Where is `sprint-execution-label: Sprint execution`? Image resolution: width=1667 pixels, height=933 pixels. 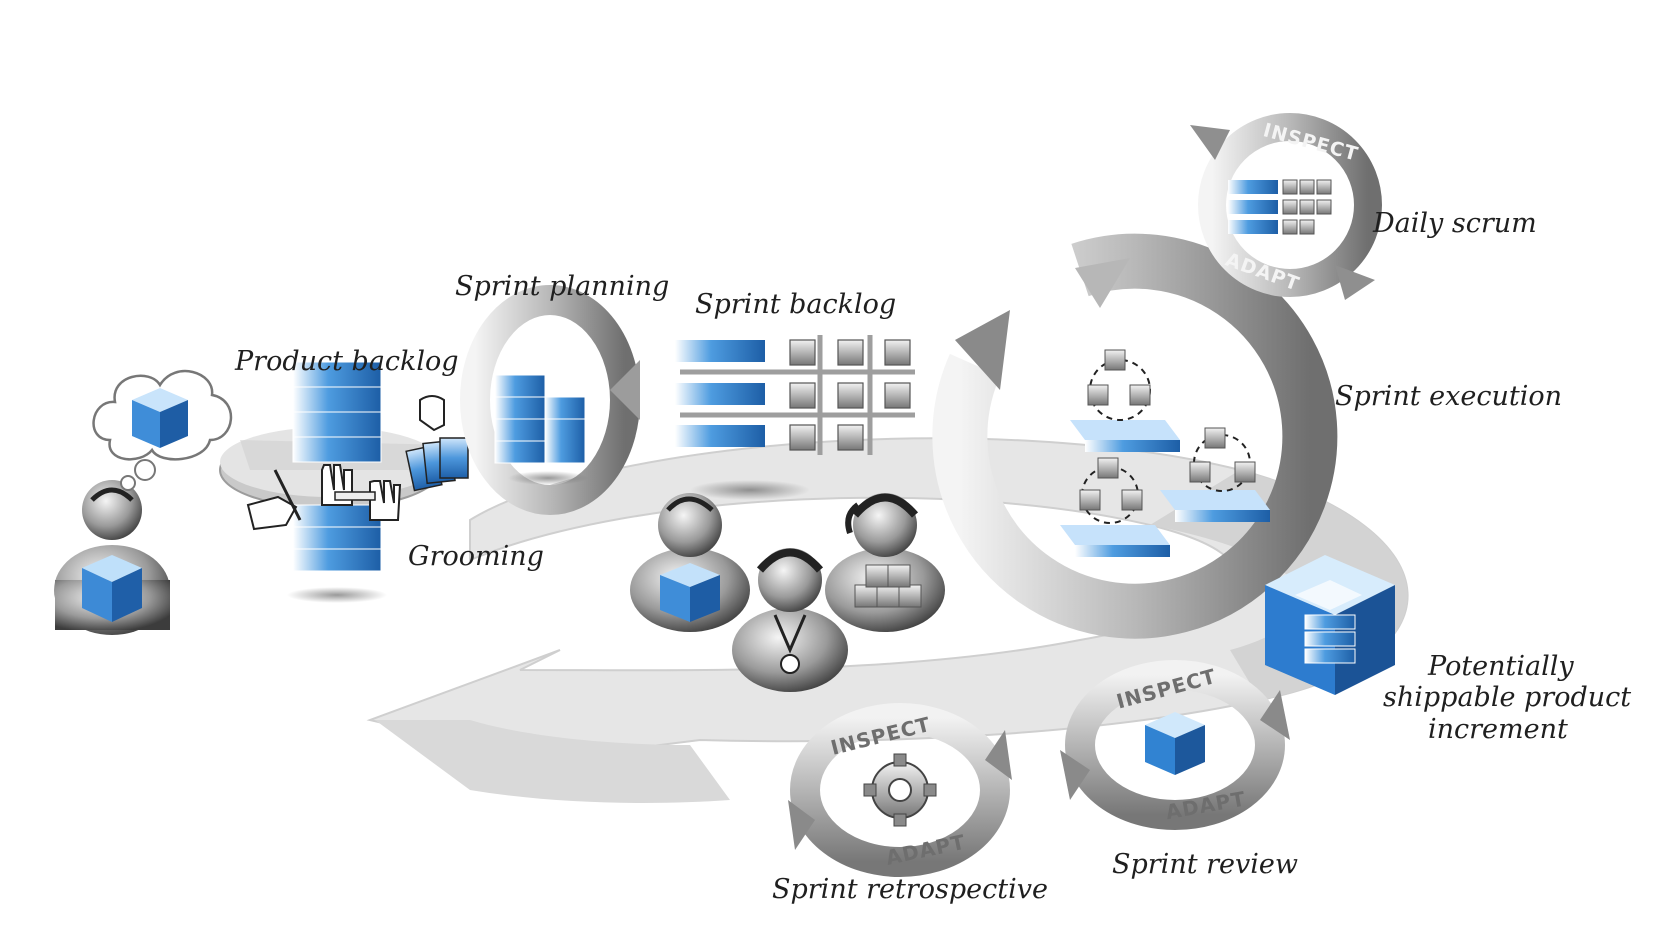 sprint-execution-label: Sprint execution is located at coordinates (1448, 396).